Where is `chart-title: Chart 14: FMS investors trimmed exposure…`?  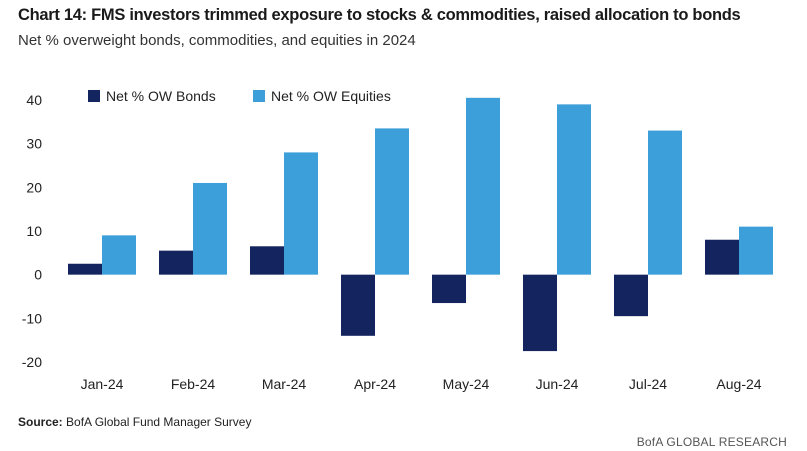
chart-title: Chart 14: FMS investors trimmed exposure… is located at coordinates (379, 15).